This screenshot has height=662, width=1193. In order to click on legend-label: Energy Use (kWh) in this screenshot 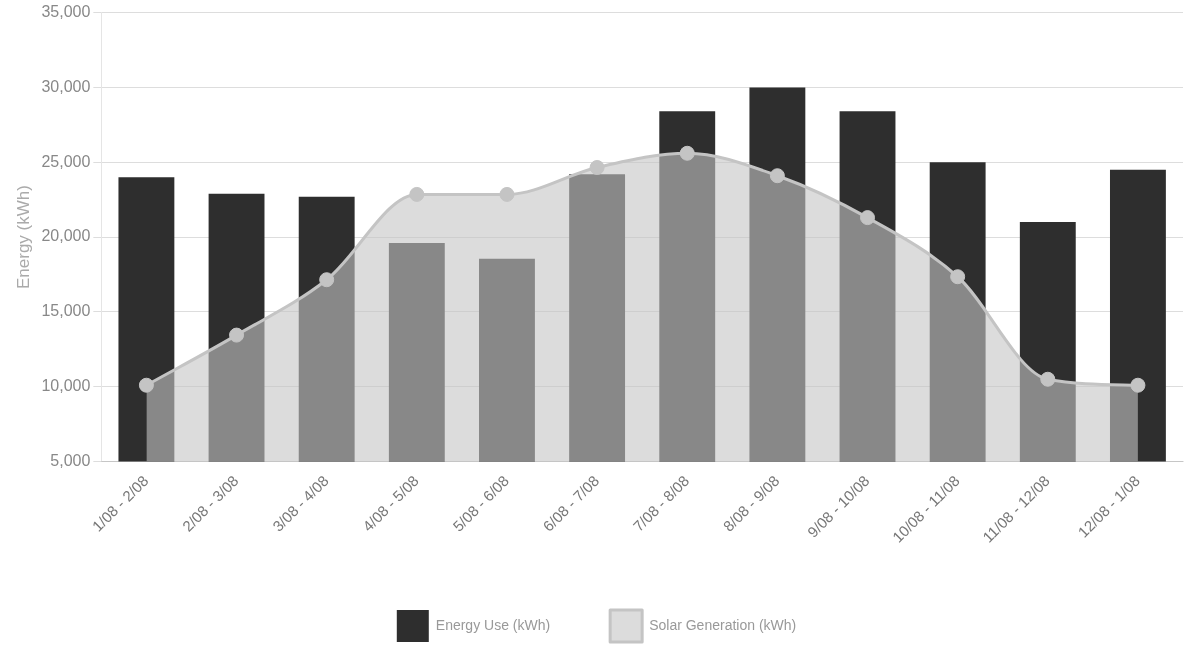, I will do `click(493, 624)`.